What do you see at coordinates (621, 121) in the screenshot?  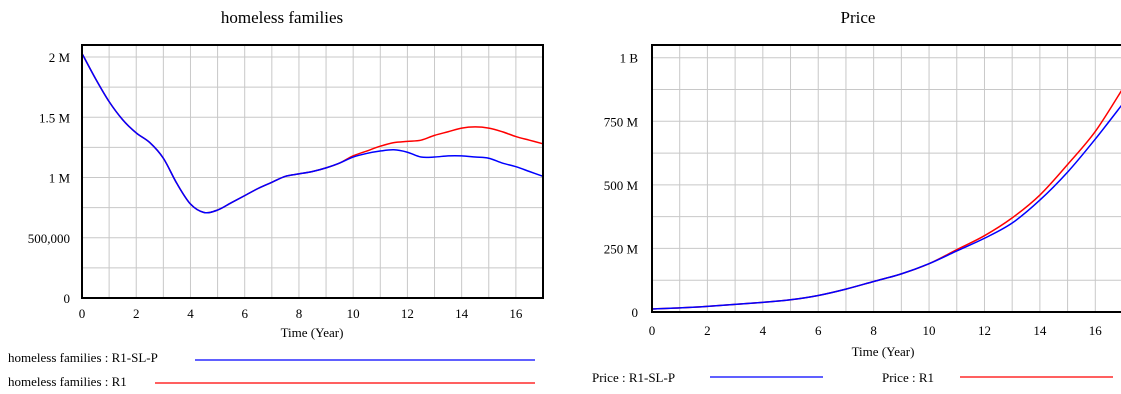 I see `y-tick-label: 750 M` at bounding box center [621, 121].